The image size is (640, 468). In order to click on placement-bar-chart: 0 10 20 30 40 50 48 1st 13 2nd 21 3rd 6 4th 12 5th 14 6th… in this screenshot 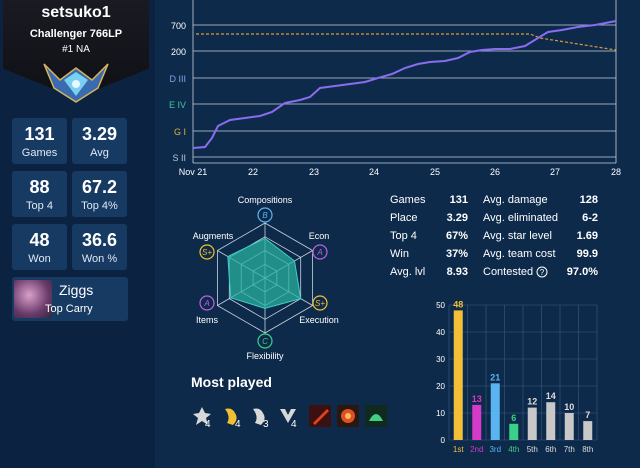, I will do `click(517, 376)`.